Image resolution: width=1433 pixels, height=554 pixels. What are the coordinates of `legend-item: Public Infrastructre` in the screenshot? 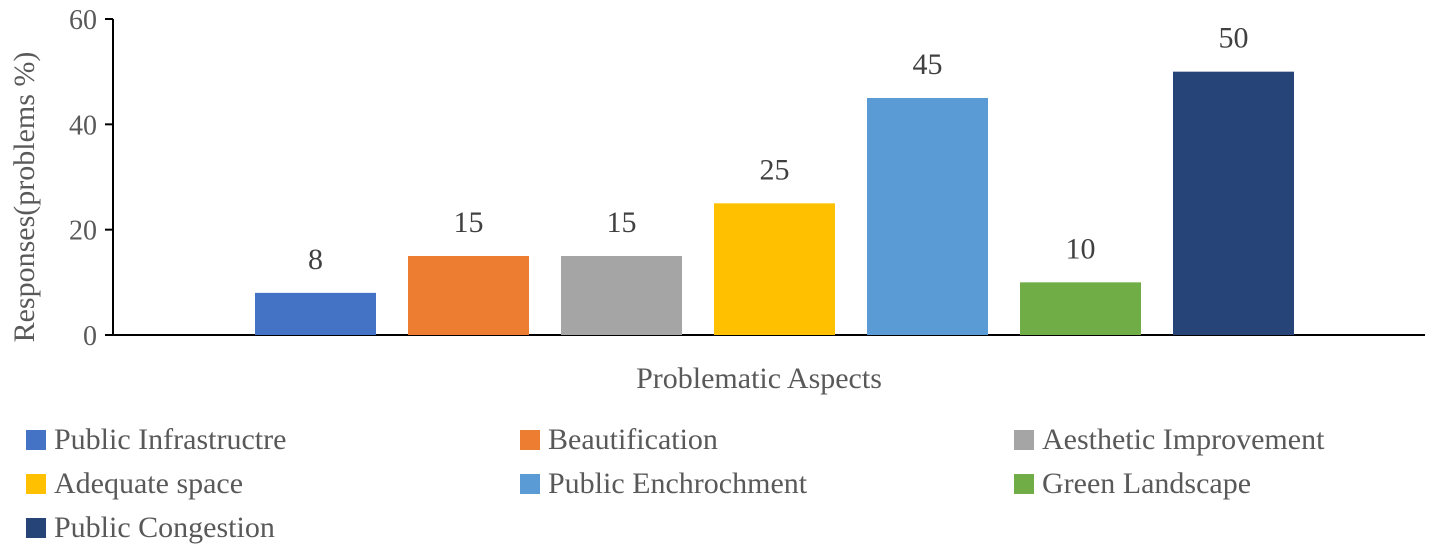 It's located at (156, 440).